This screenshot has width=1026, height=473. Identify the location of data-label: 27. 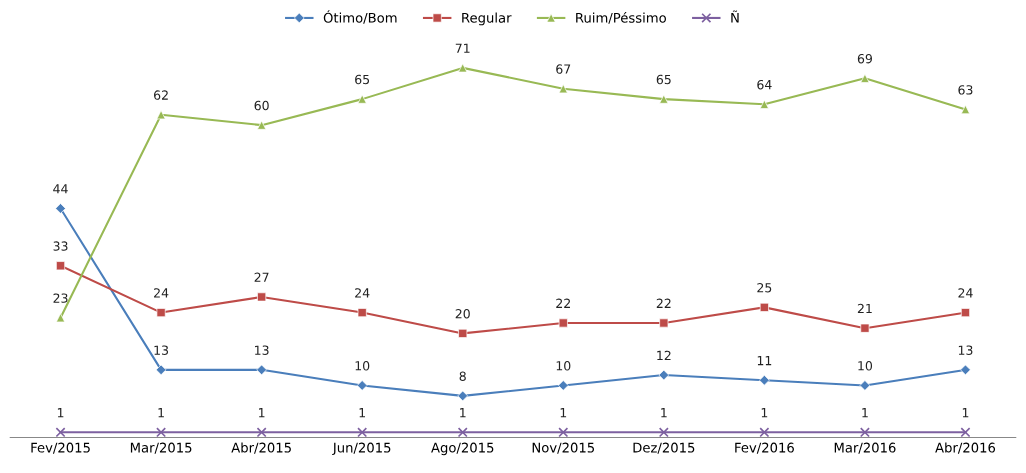
(261, 277).